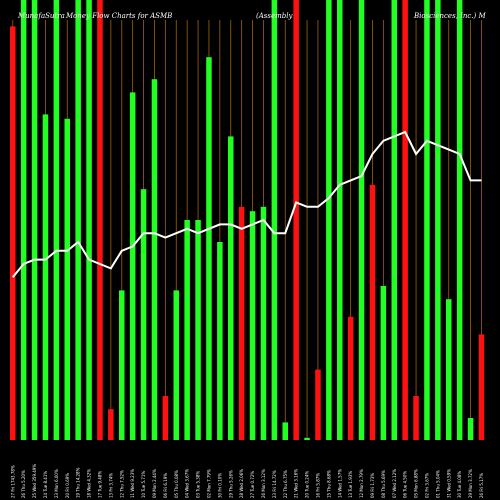 This screenshot has height=500, width=500. Describe the element at coordinates (12, 481) in the screenshot. I see `date-label: 27 Fri 1743.78%` at that location.